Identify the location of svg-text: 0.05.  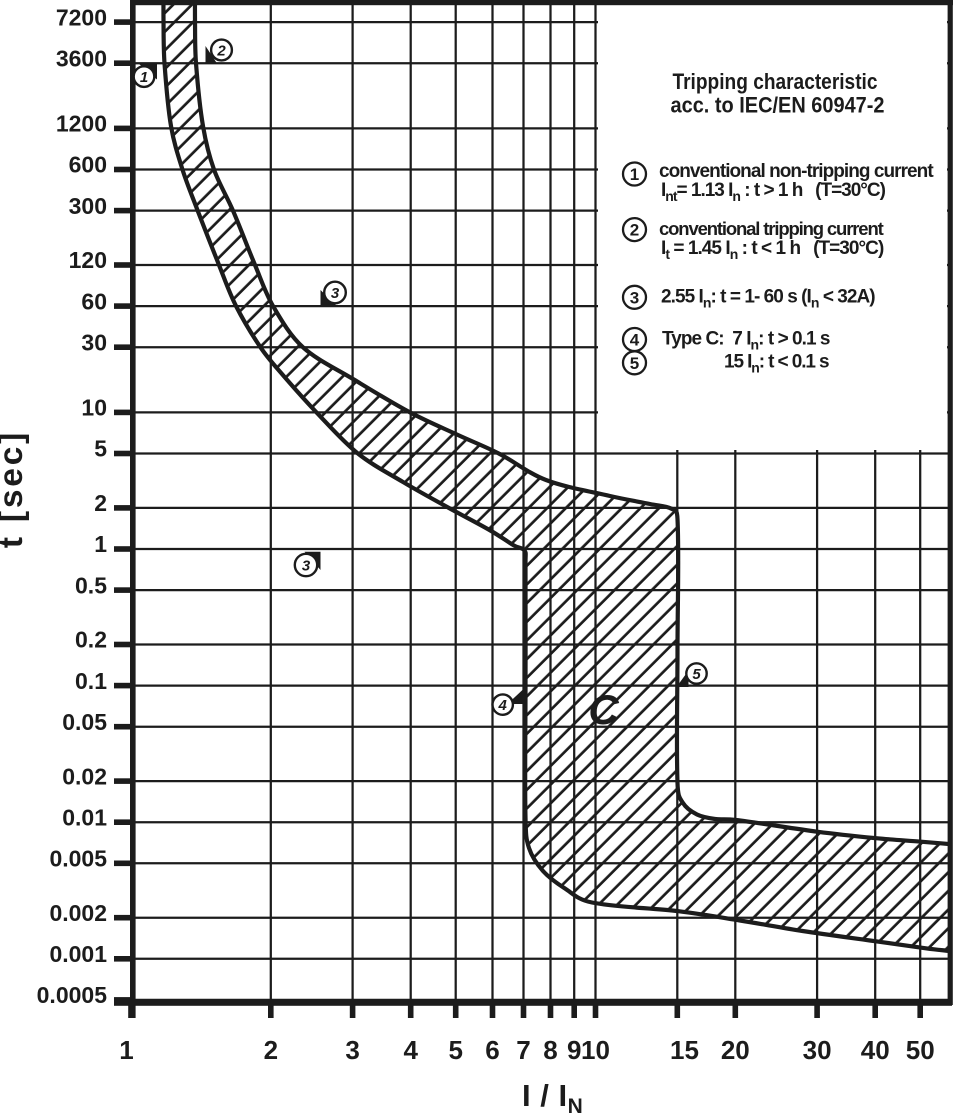
(84, 722).